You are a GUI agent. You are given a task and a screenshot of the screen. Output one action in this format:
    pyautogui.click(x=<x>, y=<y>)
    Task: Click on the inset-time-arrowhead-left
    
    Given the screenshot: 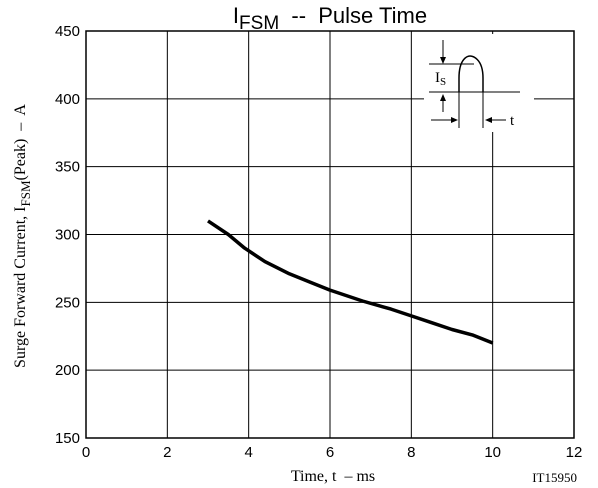 What is the action you would take?
    pyautogui.click(x=454, y=120)
    